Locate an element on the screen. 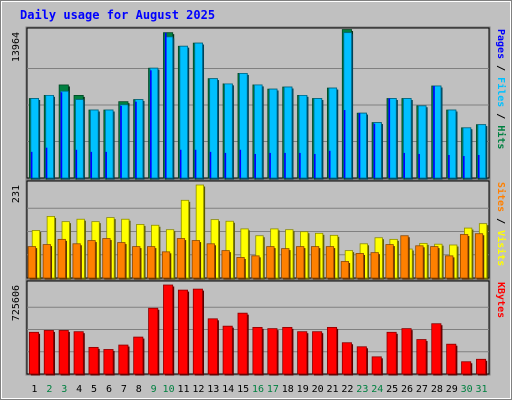 This screenshot has width=512, height=400. day-label: 10 is located at coordinates (169, 389).